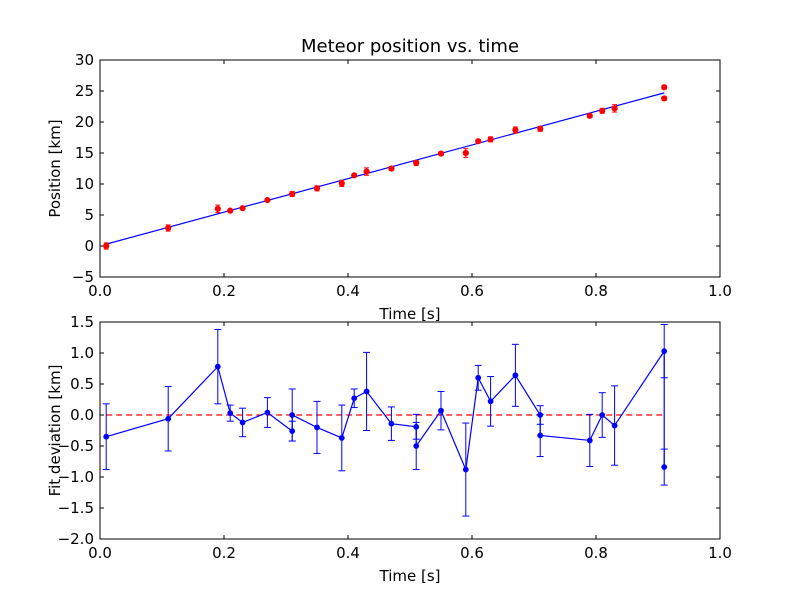 Image resolution: width=800 pixels, height=600 pixels. Describe the element at coordinates (84, 91) in the screenshot. I see `y-tick-label: 25` at that location.